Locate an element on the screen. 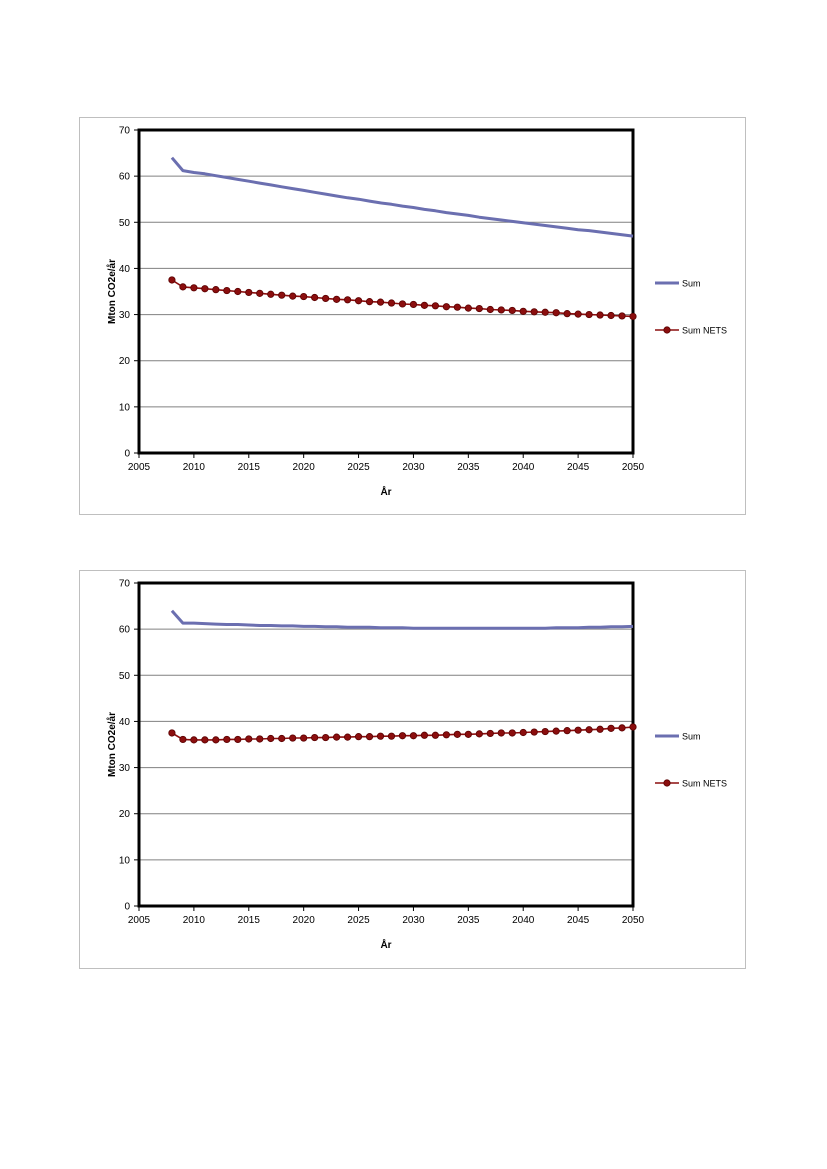  y-tick-label: 30 is located at coordinates (125, 768).